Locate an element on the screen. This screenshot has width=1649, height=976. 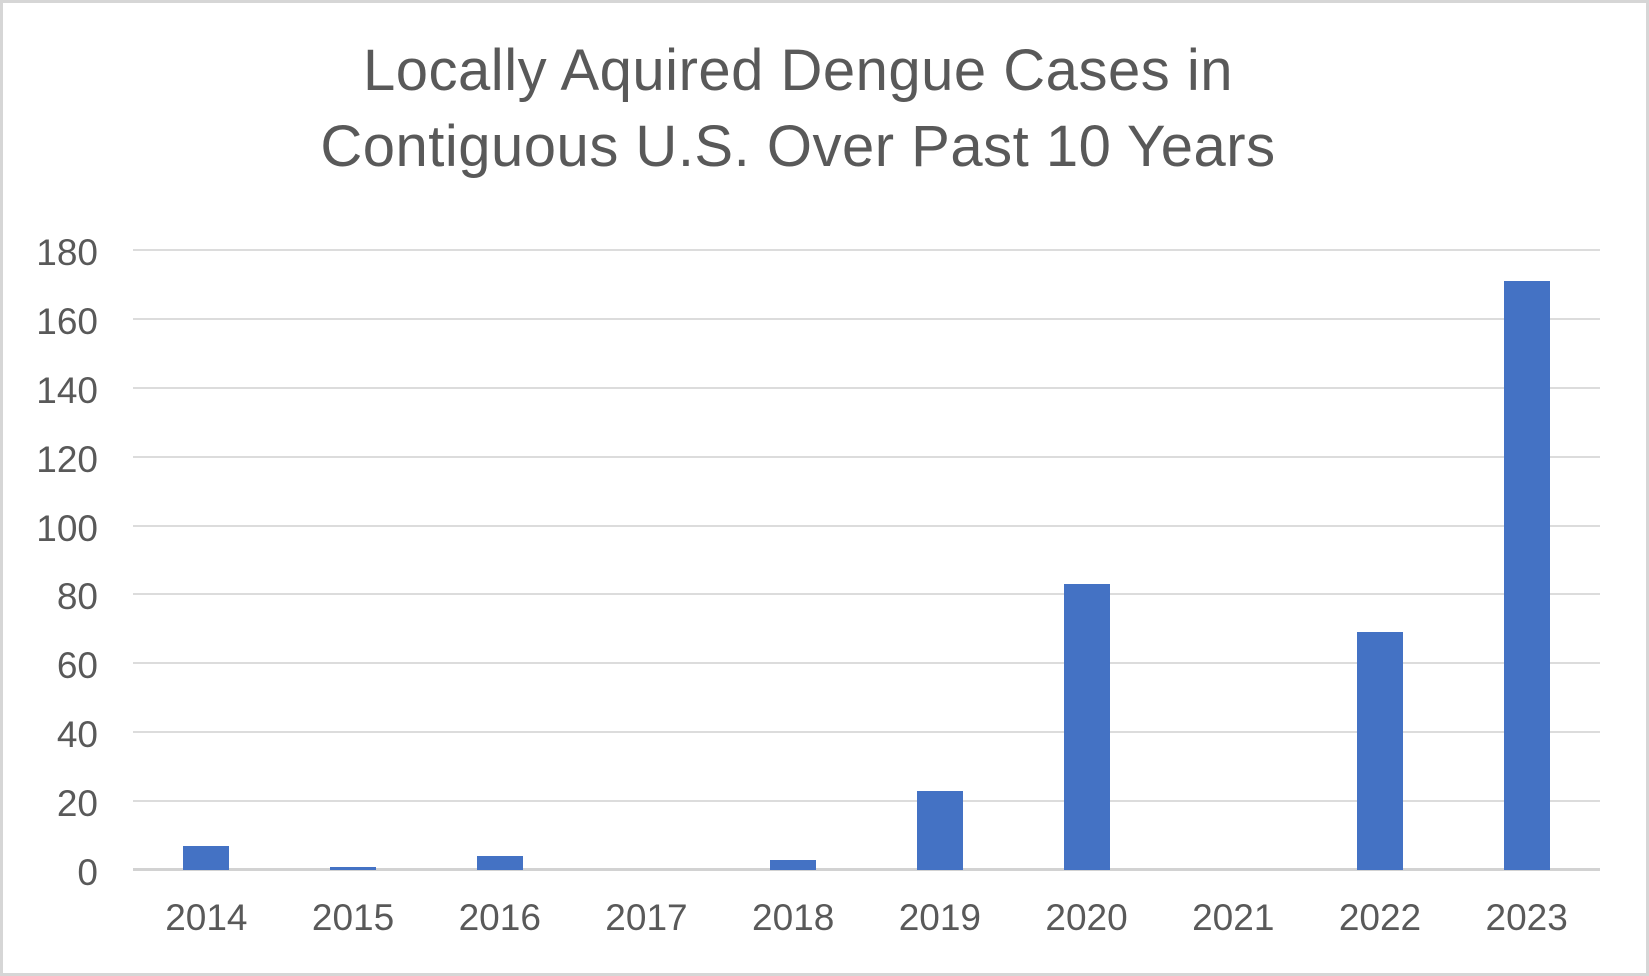
bar-slot-2020 is located at coordinates (1086, 560).